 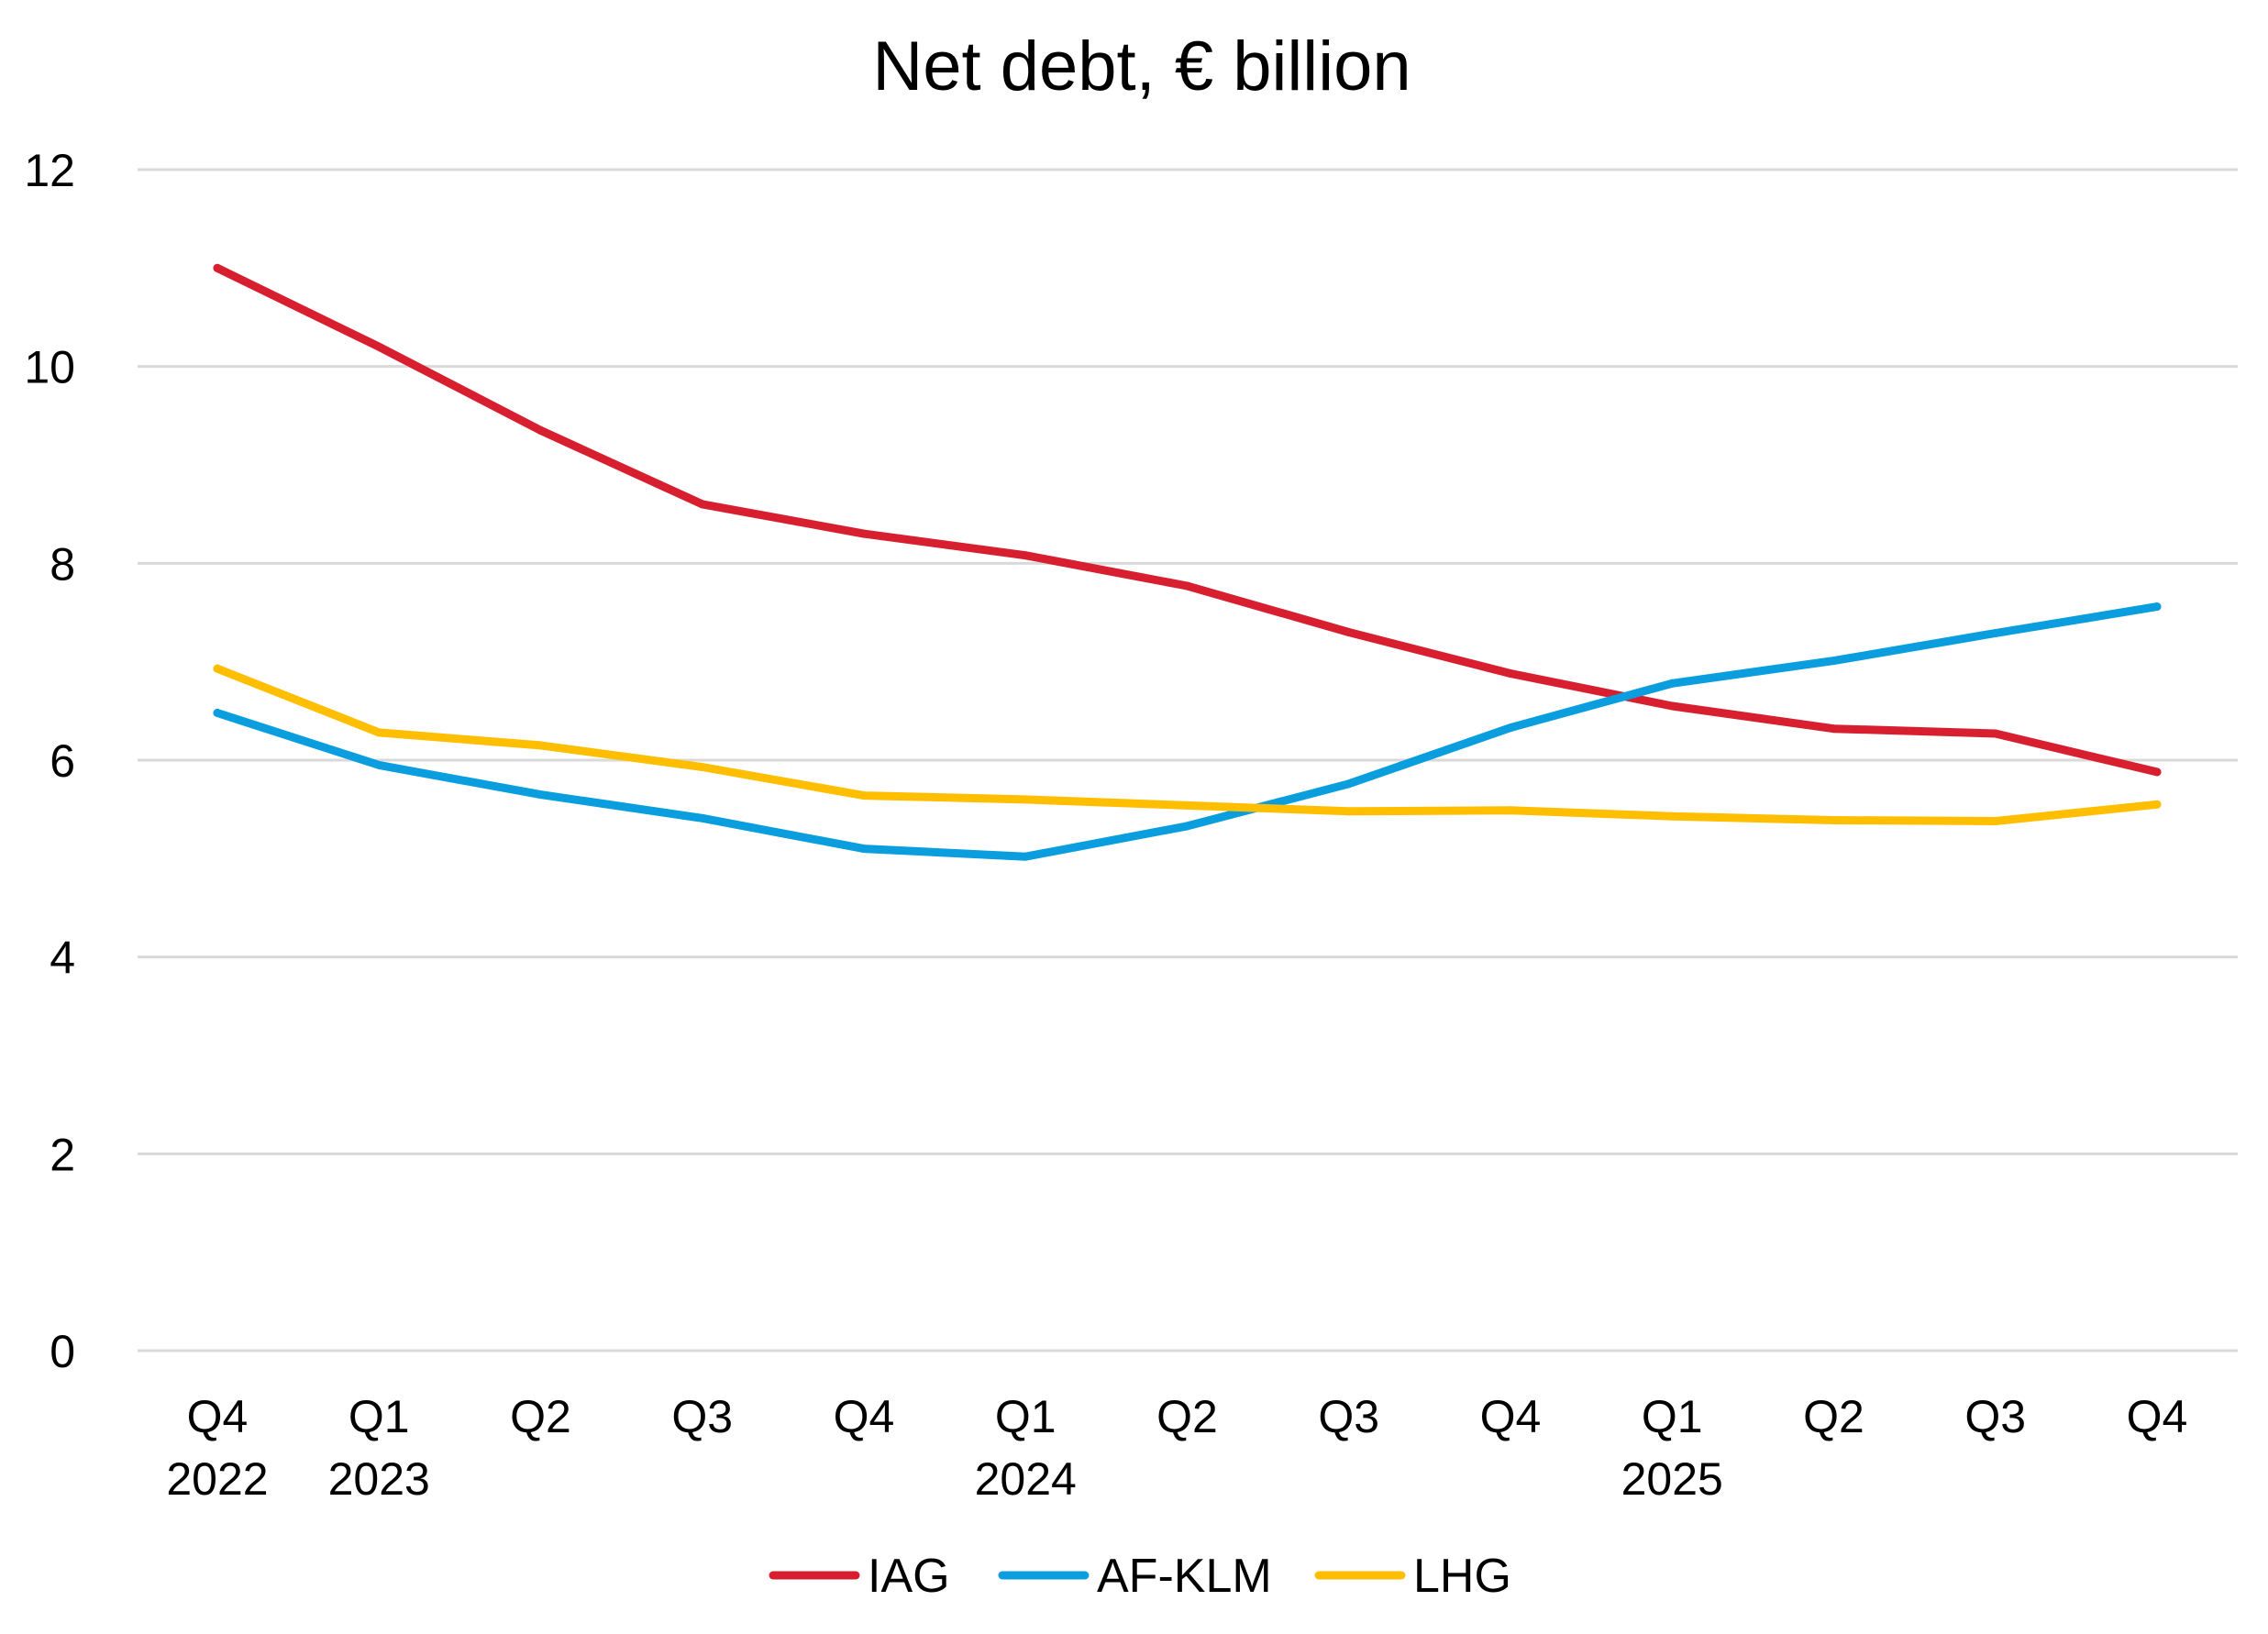 I want to click on x-tick-year-label: 2023, so click(x=379, y=1479).